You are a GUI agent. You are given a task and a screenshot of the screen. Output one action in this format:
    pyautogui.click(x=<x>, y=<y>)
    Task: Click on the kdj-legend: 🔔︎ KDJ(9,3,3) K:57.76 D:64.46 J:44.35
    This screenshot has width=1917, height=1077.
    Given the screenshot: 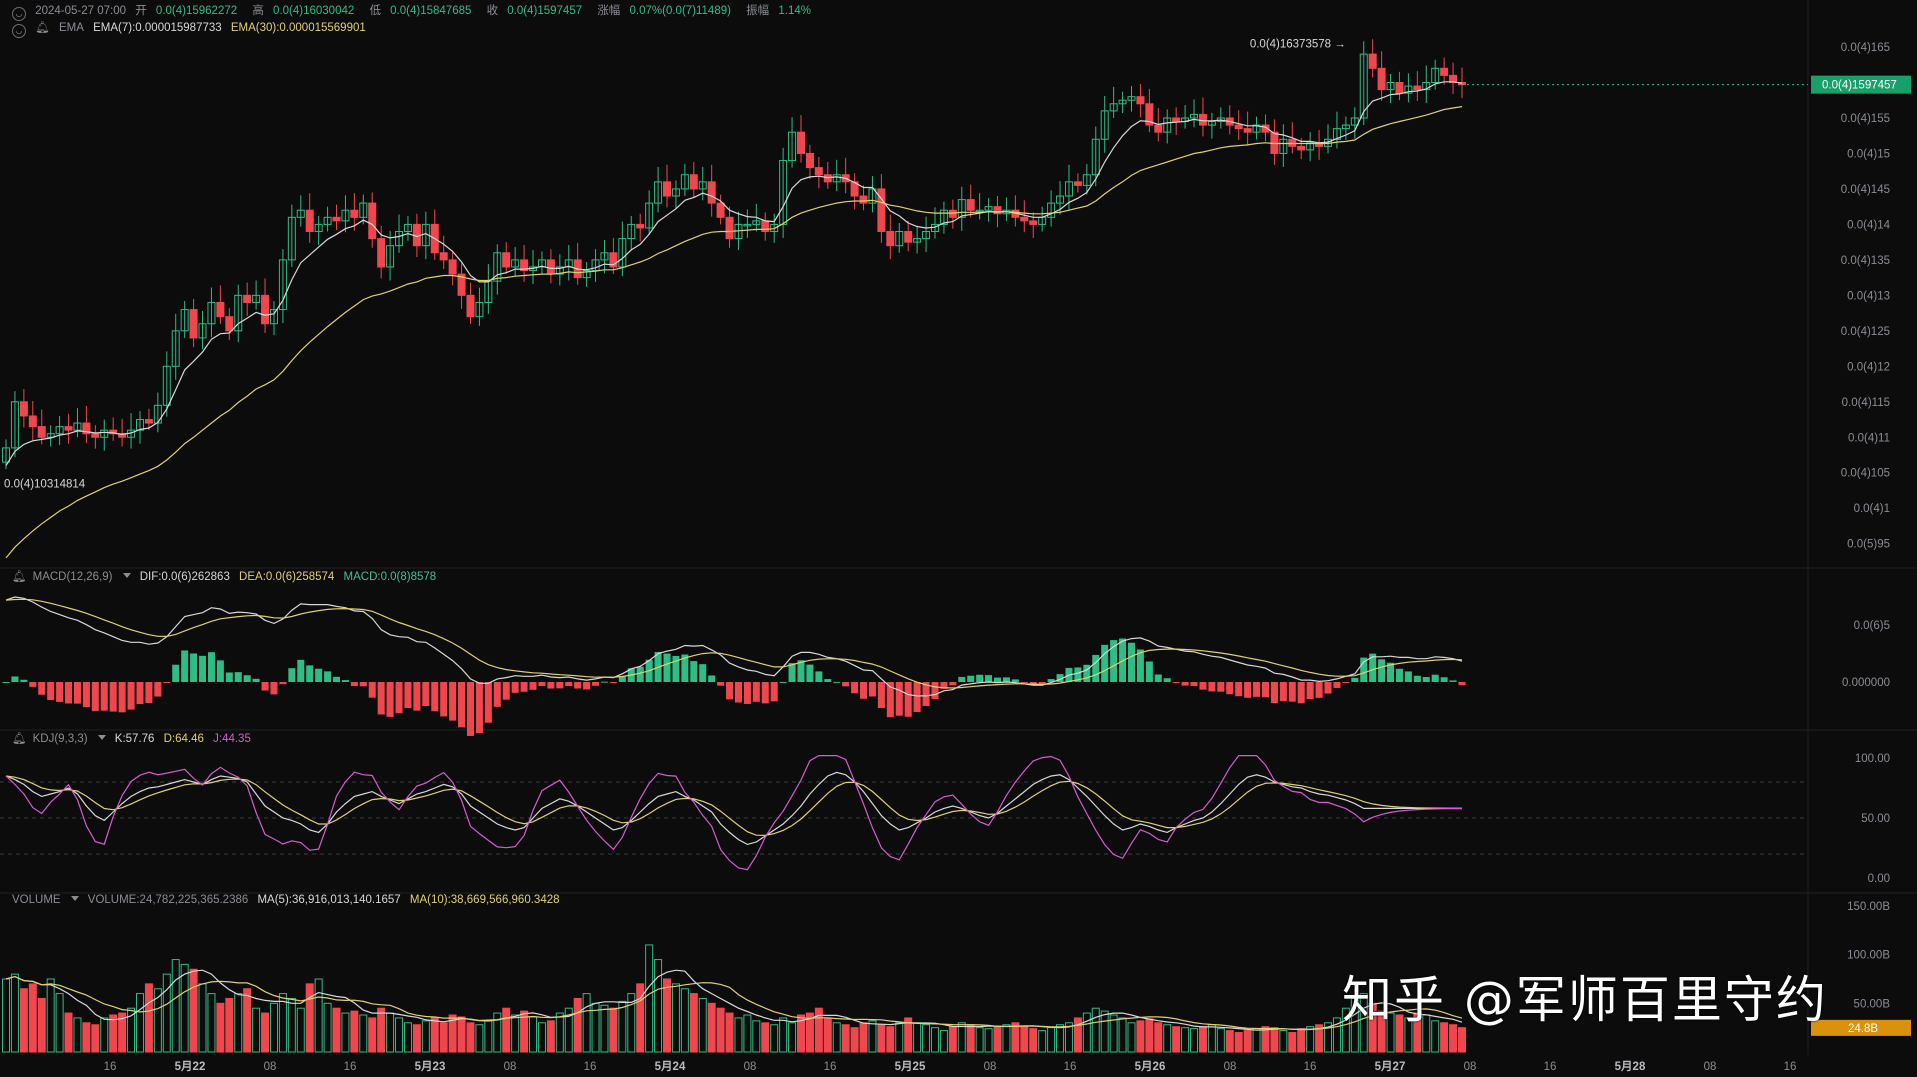 What is the action you would take?
    pyautogui.click(x=134, y=738)
    